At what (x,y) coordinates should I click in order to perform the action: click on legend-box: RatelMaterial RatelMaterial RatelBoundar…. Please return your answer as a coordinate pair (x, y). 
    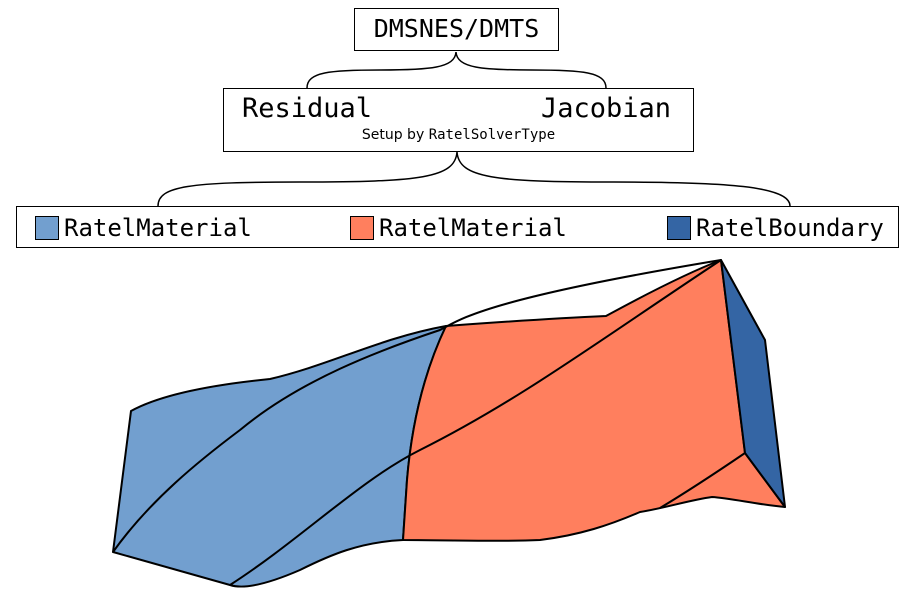
    Looking at the image, I should click on (457, 227).